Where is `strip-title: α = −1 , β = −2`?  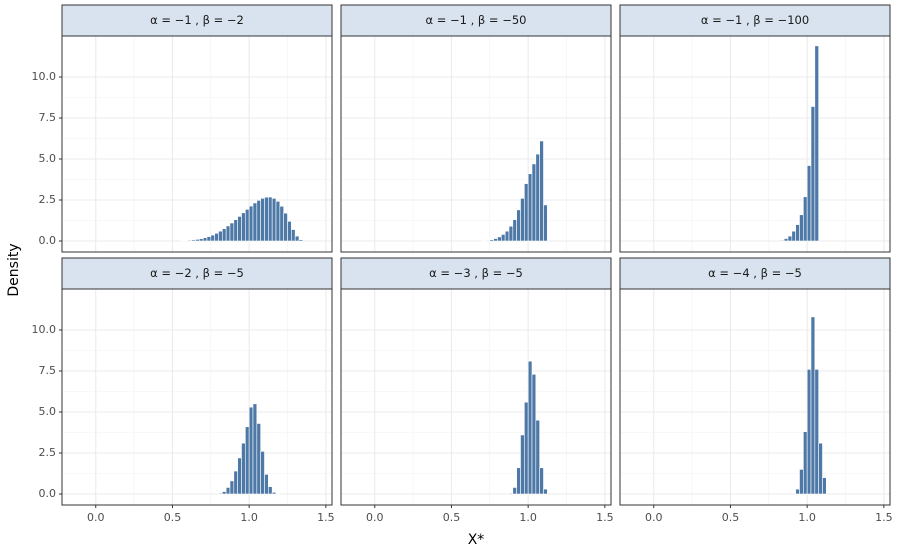 strip-title: α = −1 , β = −2 is located at coordinates (197, 20).